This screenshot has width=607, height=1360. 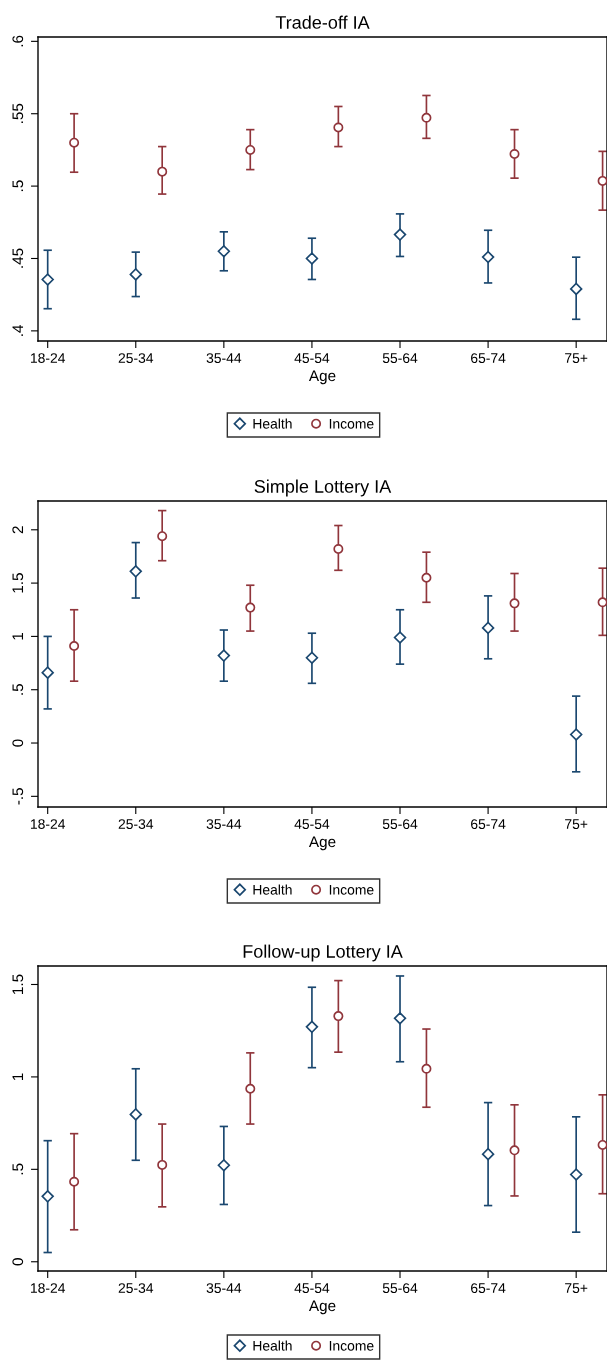 What do you see at coordinates (18, 258) in the screenshot?
I see `y-tick-label: .45` at bounding box center [18, 258].